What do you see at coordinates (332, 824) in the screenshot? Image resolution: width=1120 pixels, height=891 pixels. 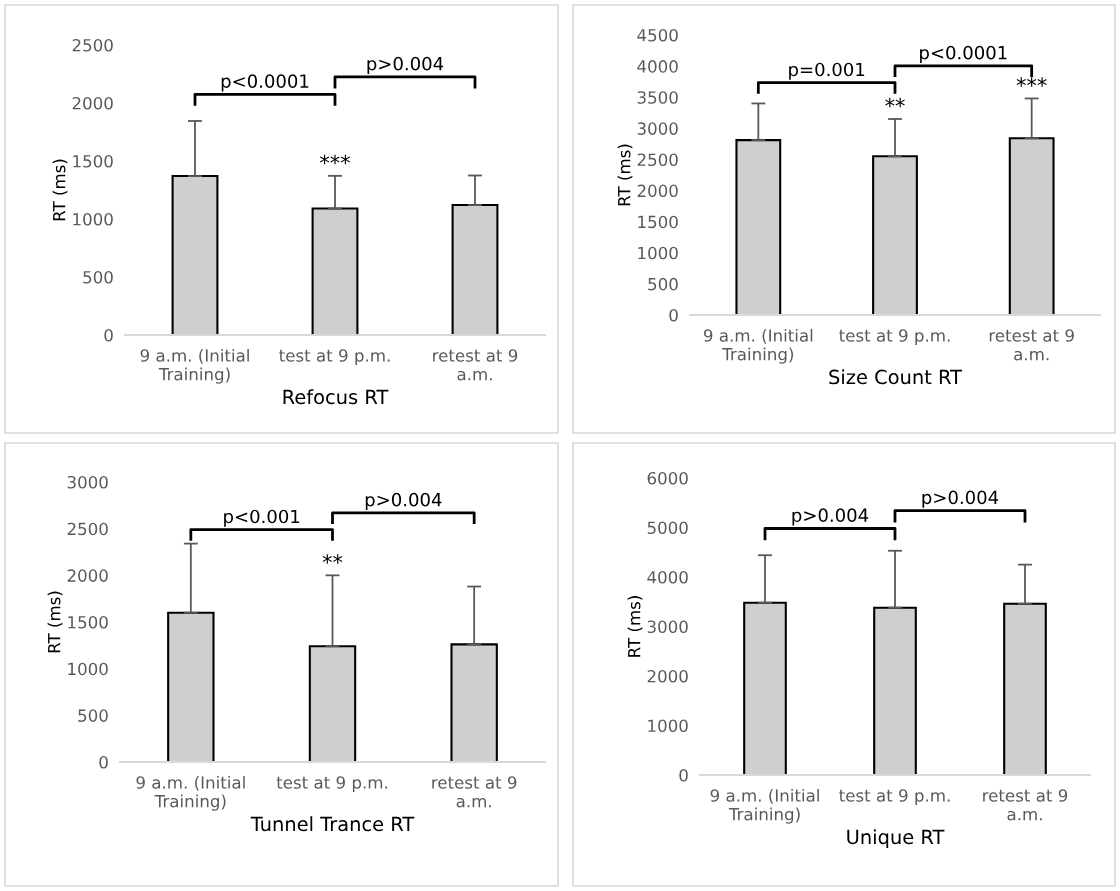 I see `x-axis-title: Tunnel Trance RT` at bounding box center [332, 824].